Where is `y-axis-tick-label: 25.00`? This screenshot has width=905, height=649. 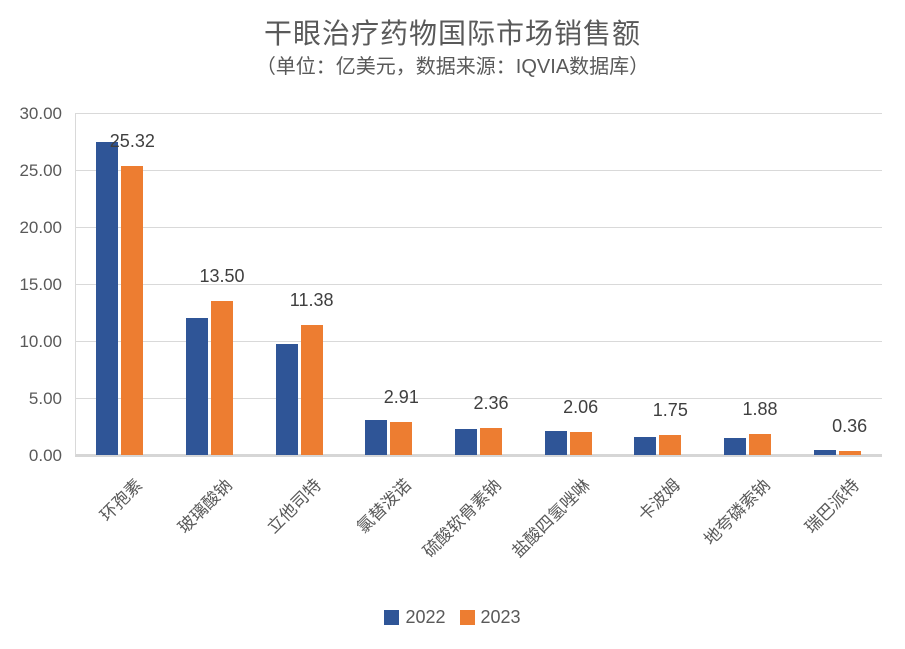 y-axis-tick-label: 25.00 is located at coordinates (40, 170).